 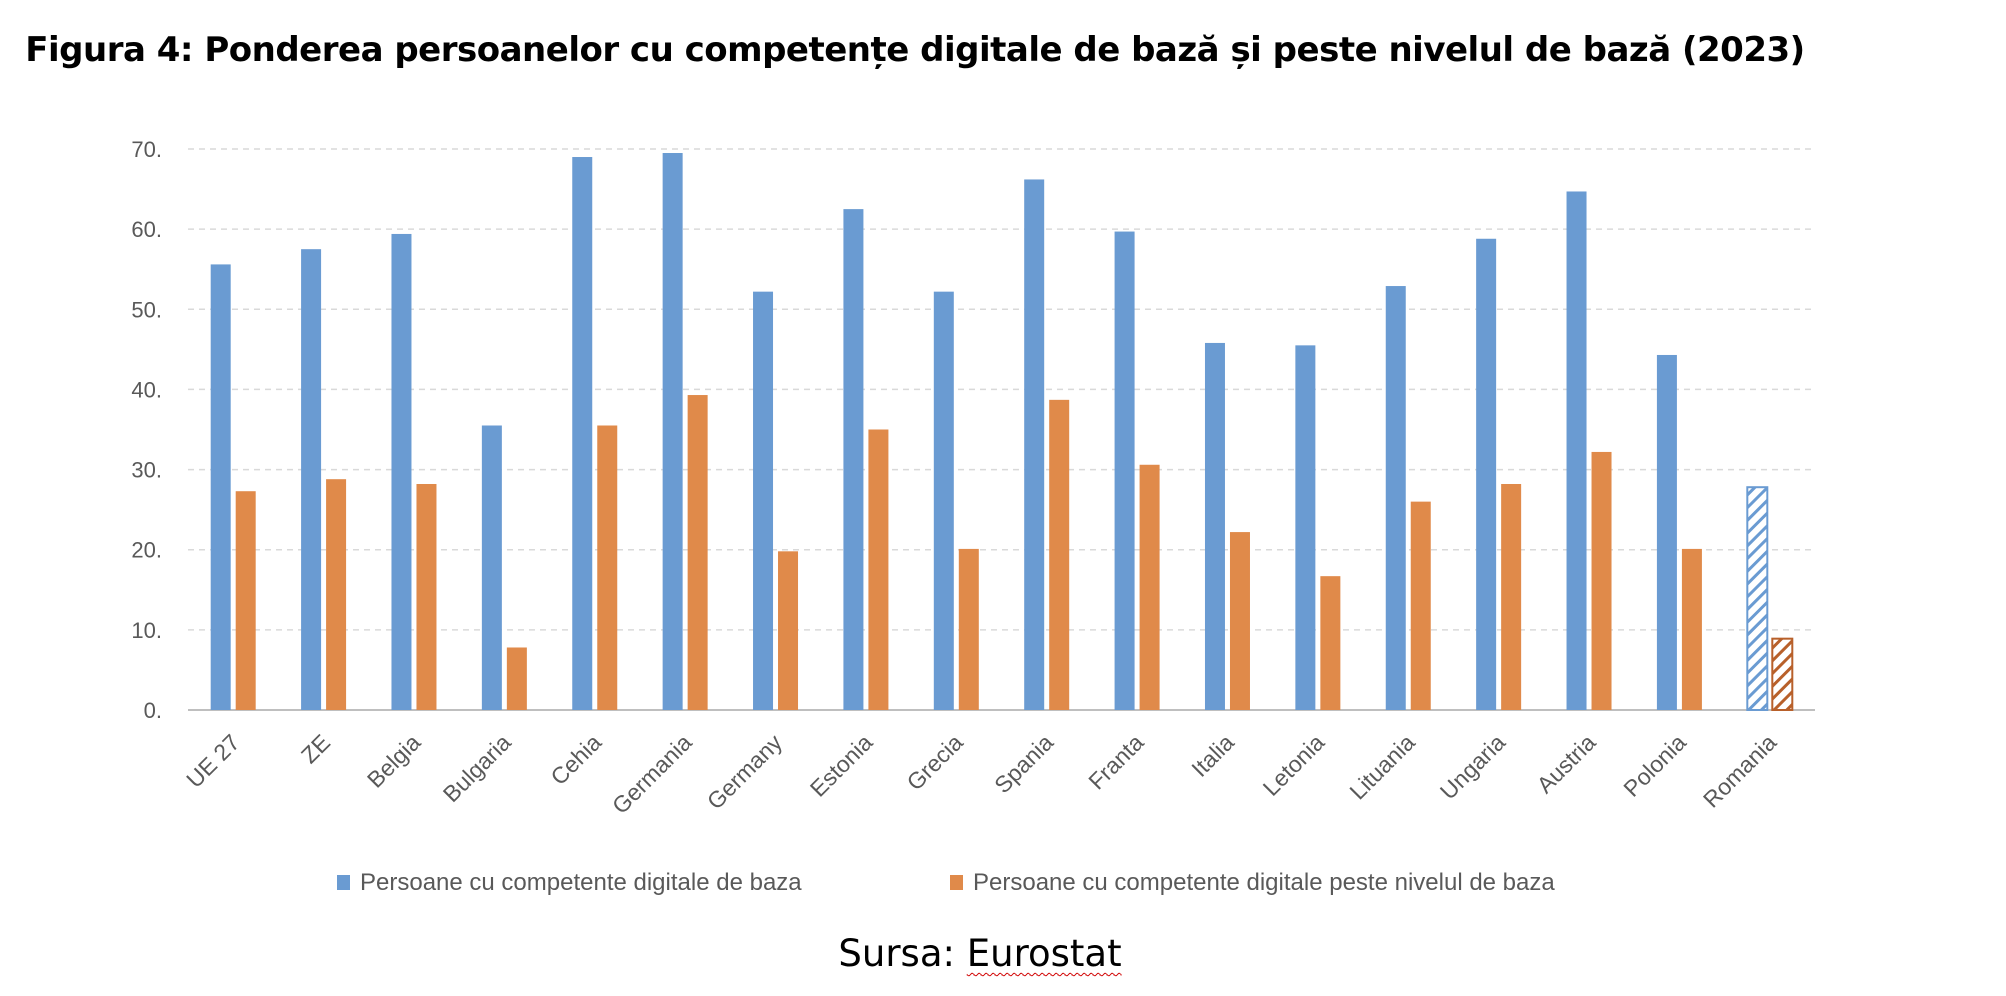 I want to click on x-tick-label: Estonia, so click(x=841, y=765).